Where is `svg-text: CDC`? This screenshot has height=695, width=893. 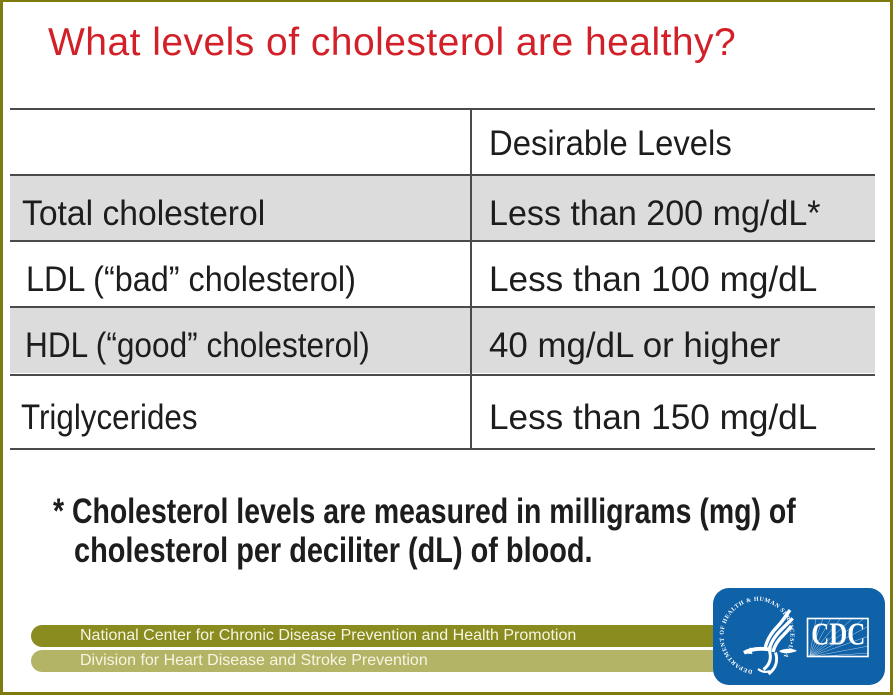
svg-text: CDC is located at coordinates (838, 634).